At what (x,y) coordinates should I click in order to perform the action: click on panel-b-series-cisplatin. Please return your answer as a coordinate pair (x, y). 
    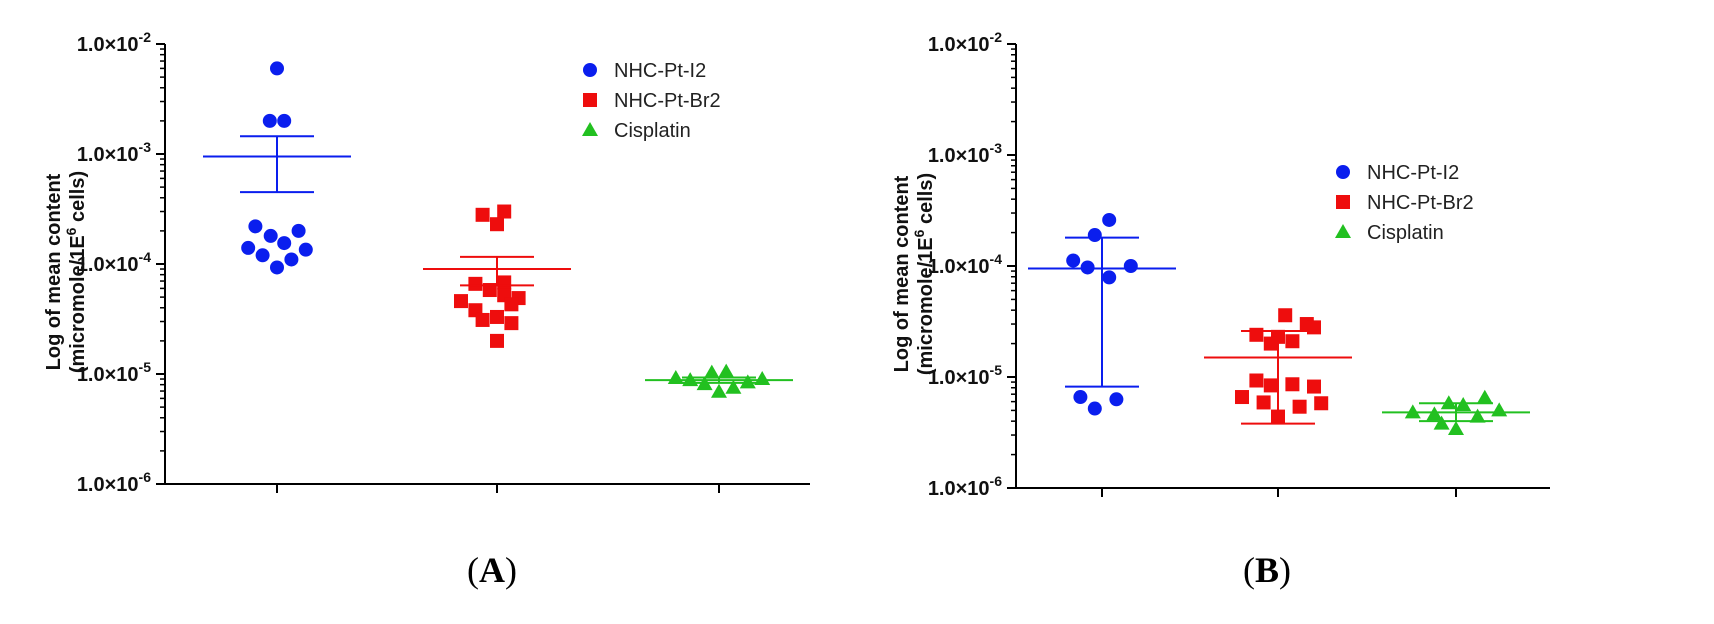
    Looking at the image, I should click on (1456, 412).